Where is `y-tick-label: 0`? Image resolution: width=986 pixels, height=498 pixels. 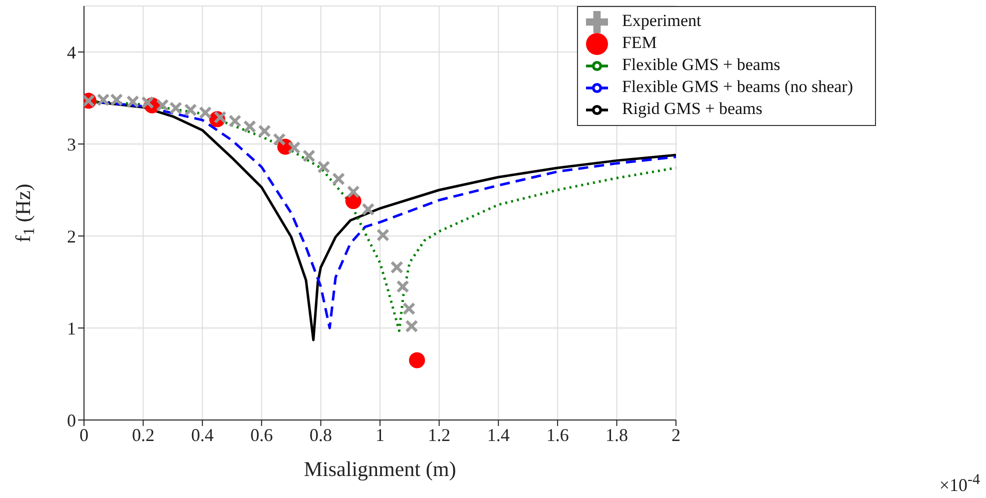 y-tick-label: 0 is located at coordinates (71, 420).